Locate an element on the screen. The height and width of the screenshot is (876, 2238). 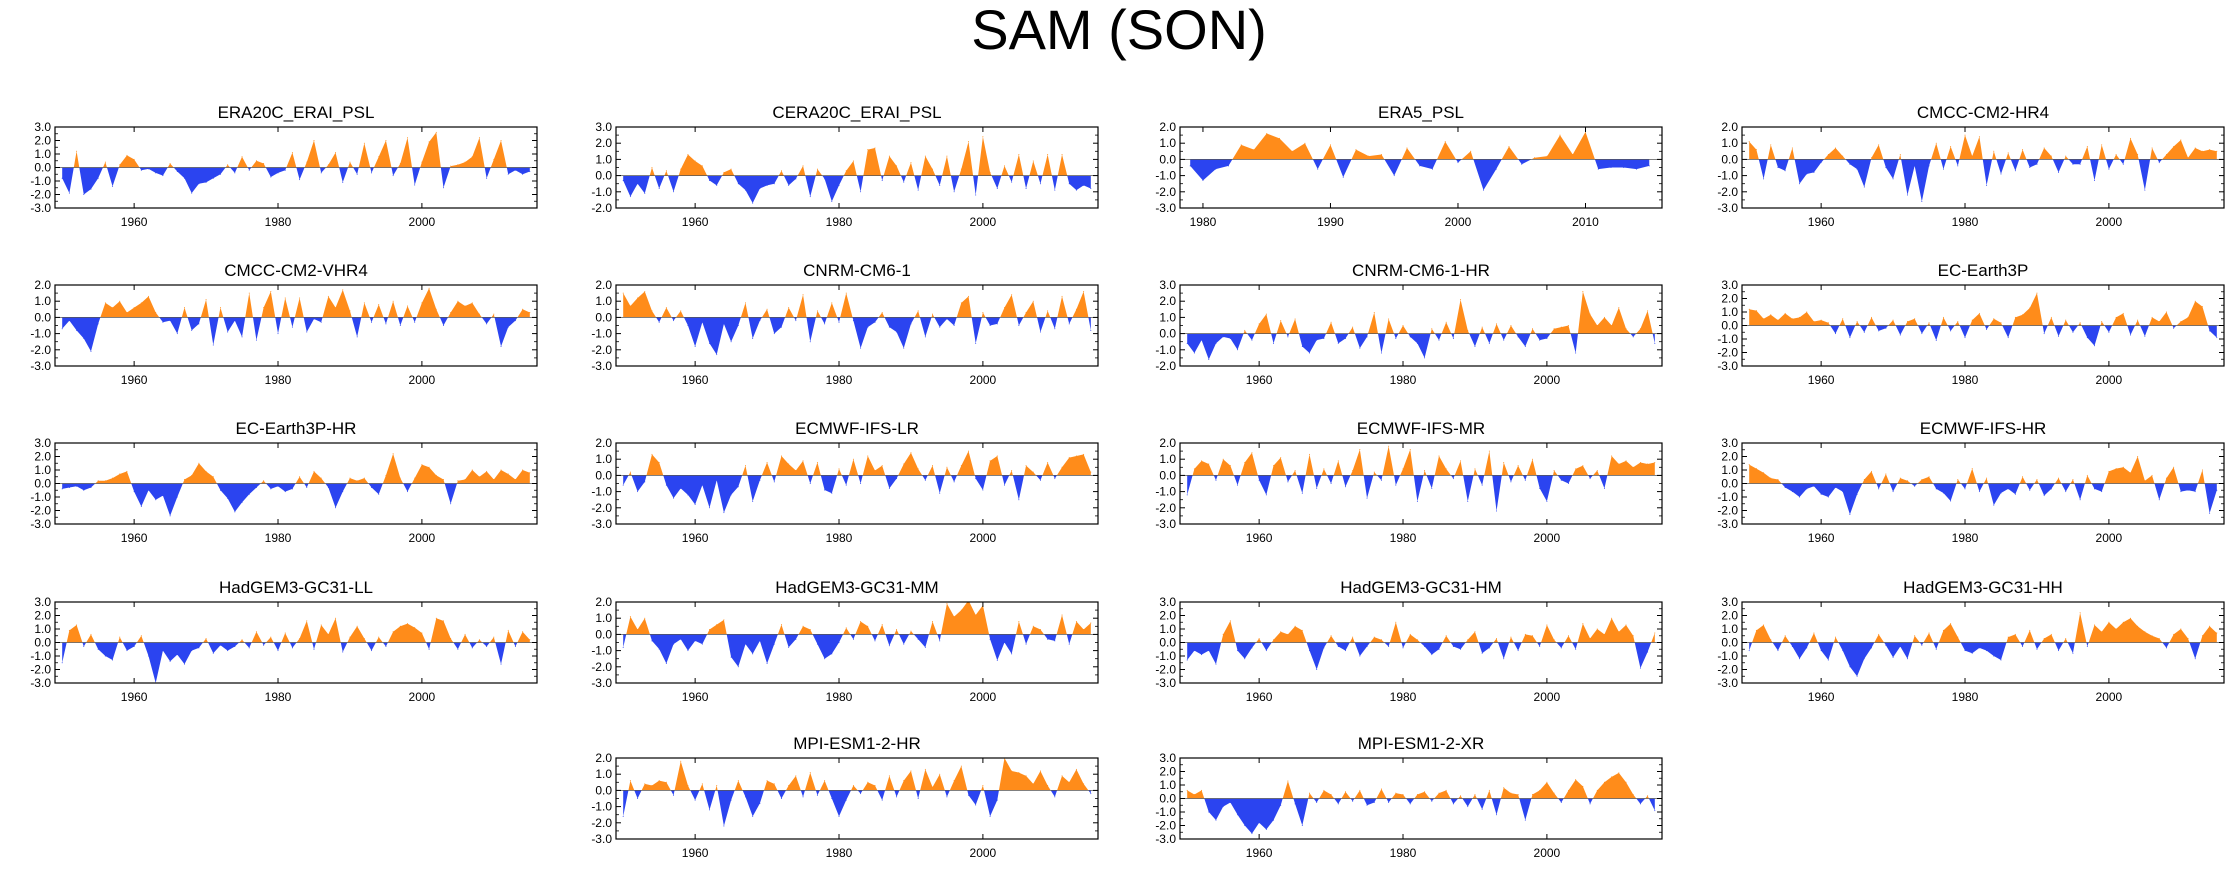
x-tick-label: 1960 is located at coordinates (1821, 538).